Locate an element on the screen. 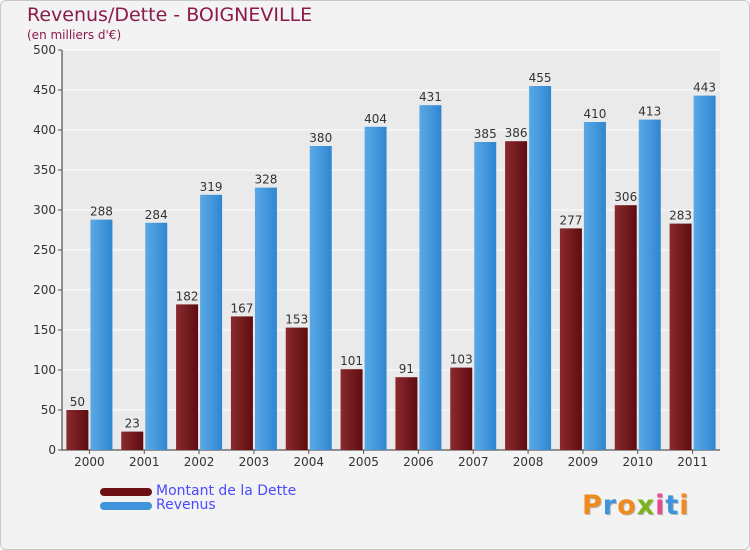 This screenshot has width=750, height=550. data-label: 455 is located at coordinates (540, 78).